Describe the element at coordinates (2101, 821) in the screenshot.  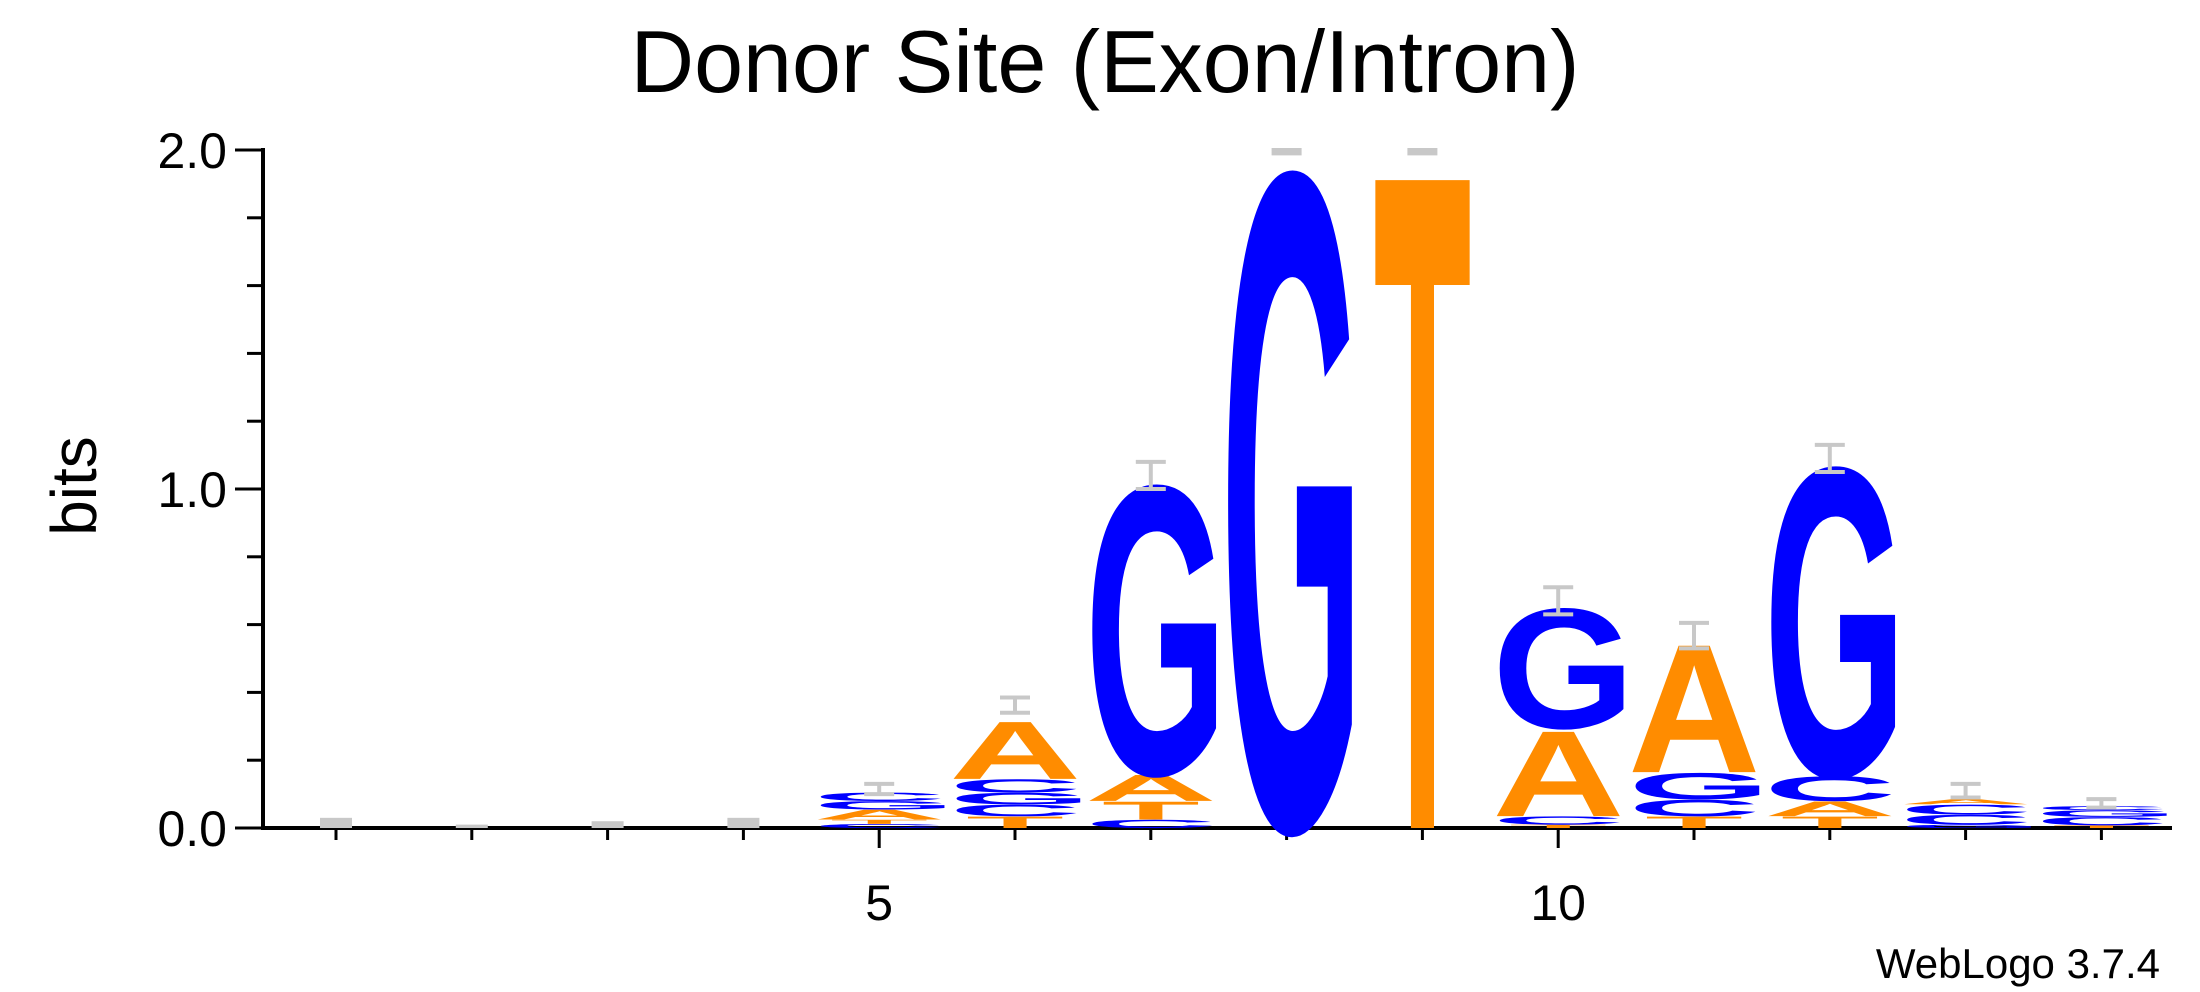
I see `letter-c-pos-14: C` at that location.